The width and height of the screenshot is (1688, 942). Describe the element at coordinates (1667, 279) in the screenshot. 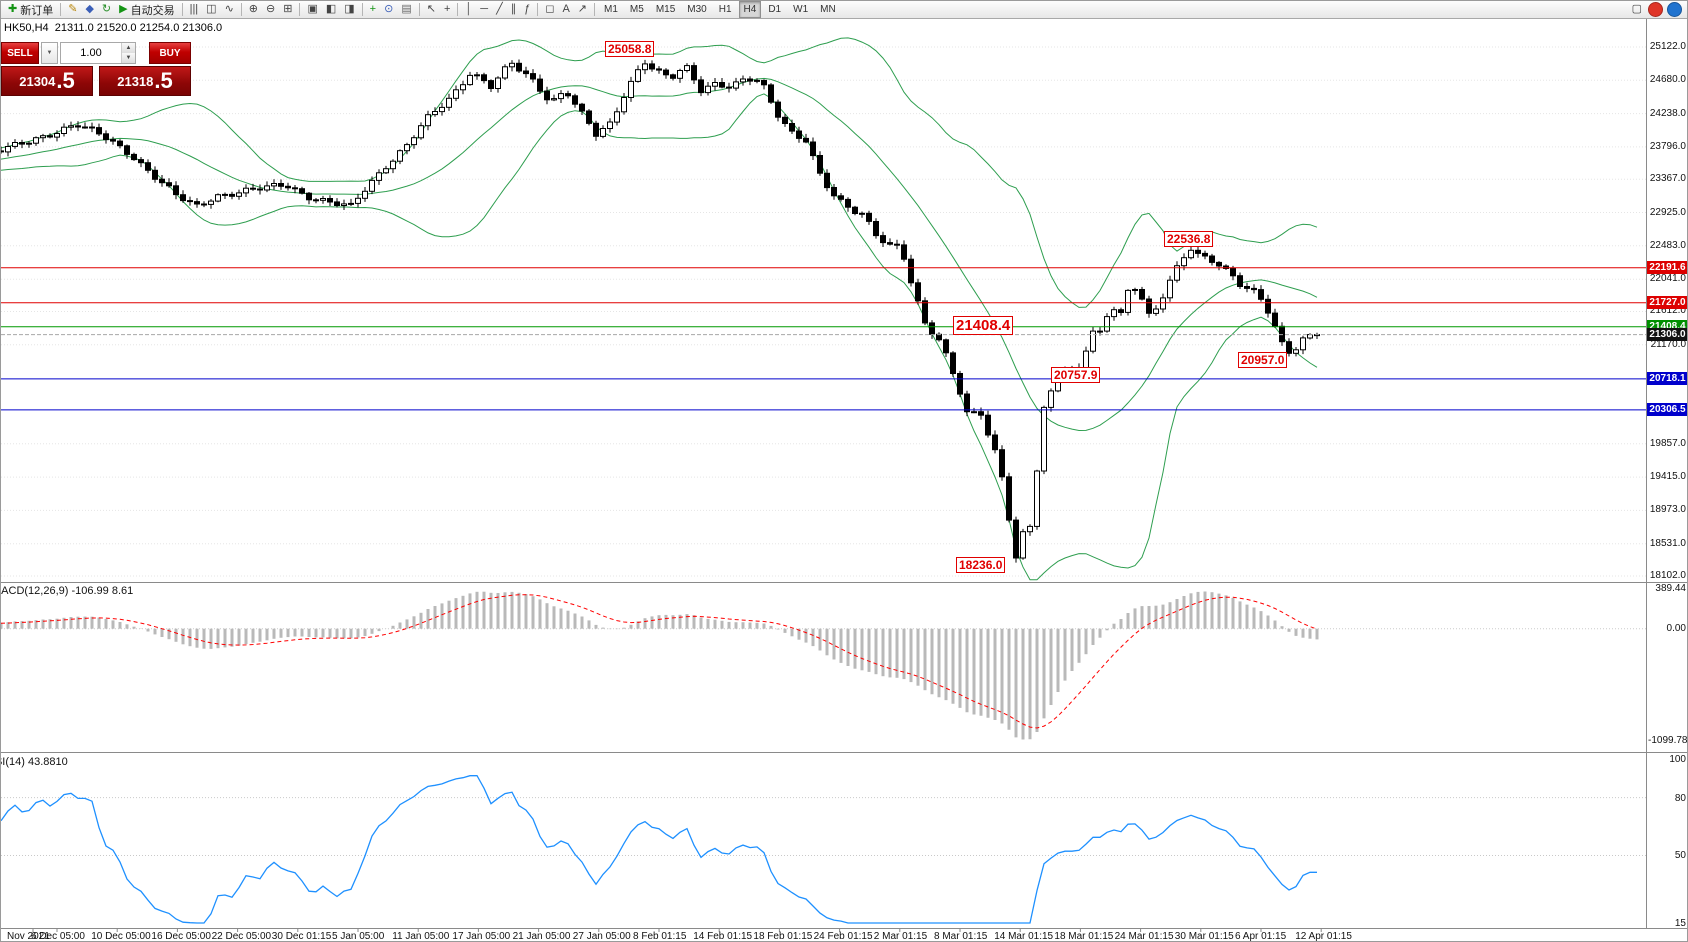

I see `price-tick: 22041.0` at that location.